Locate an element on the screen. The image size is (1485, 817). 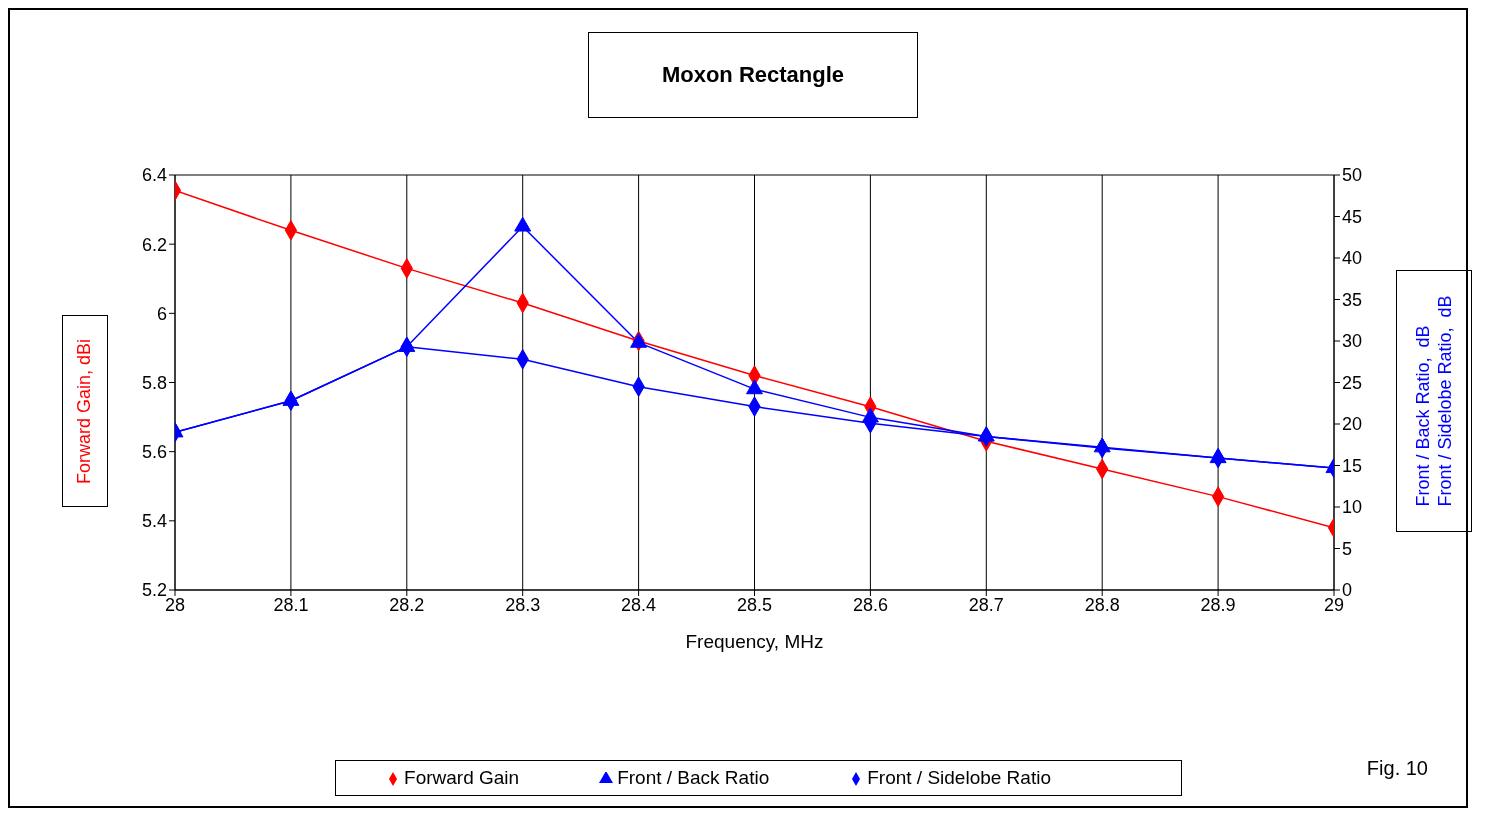
y2-tick-label: 30 is located at coordinates (1352, 341).